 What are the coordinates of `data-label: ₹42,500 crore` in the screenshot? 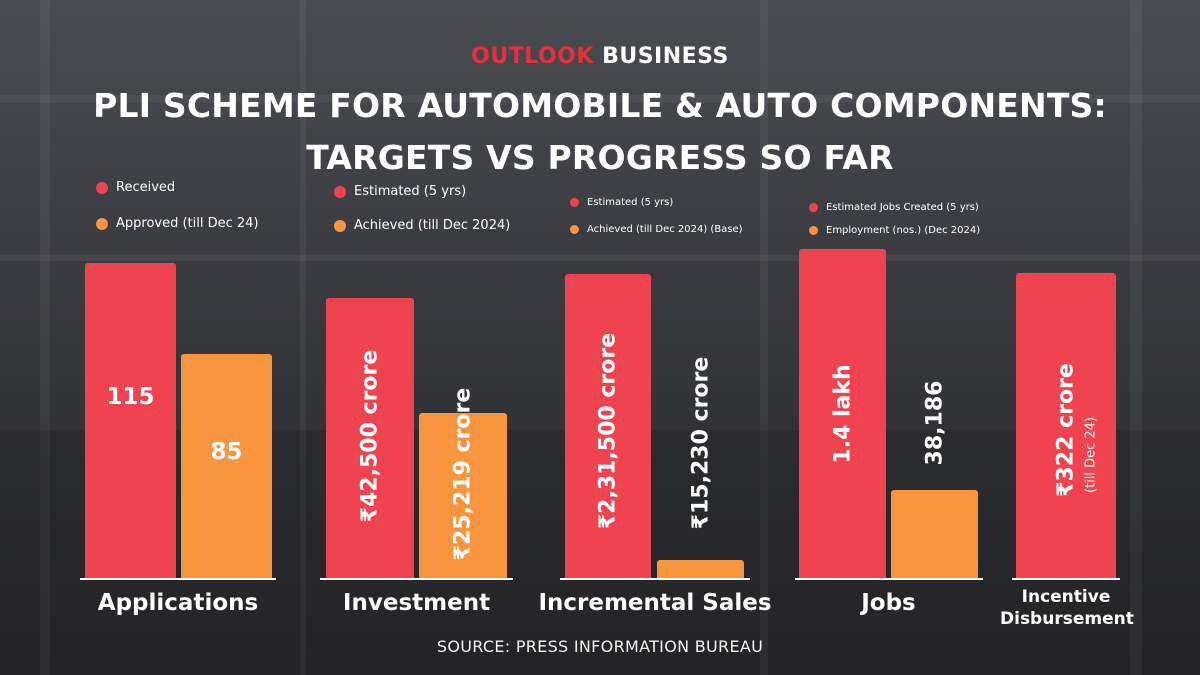 It's located at (370, 436).